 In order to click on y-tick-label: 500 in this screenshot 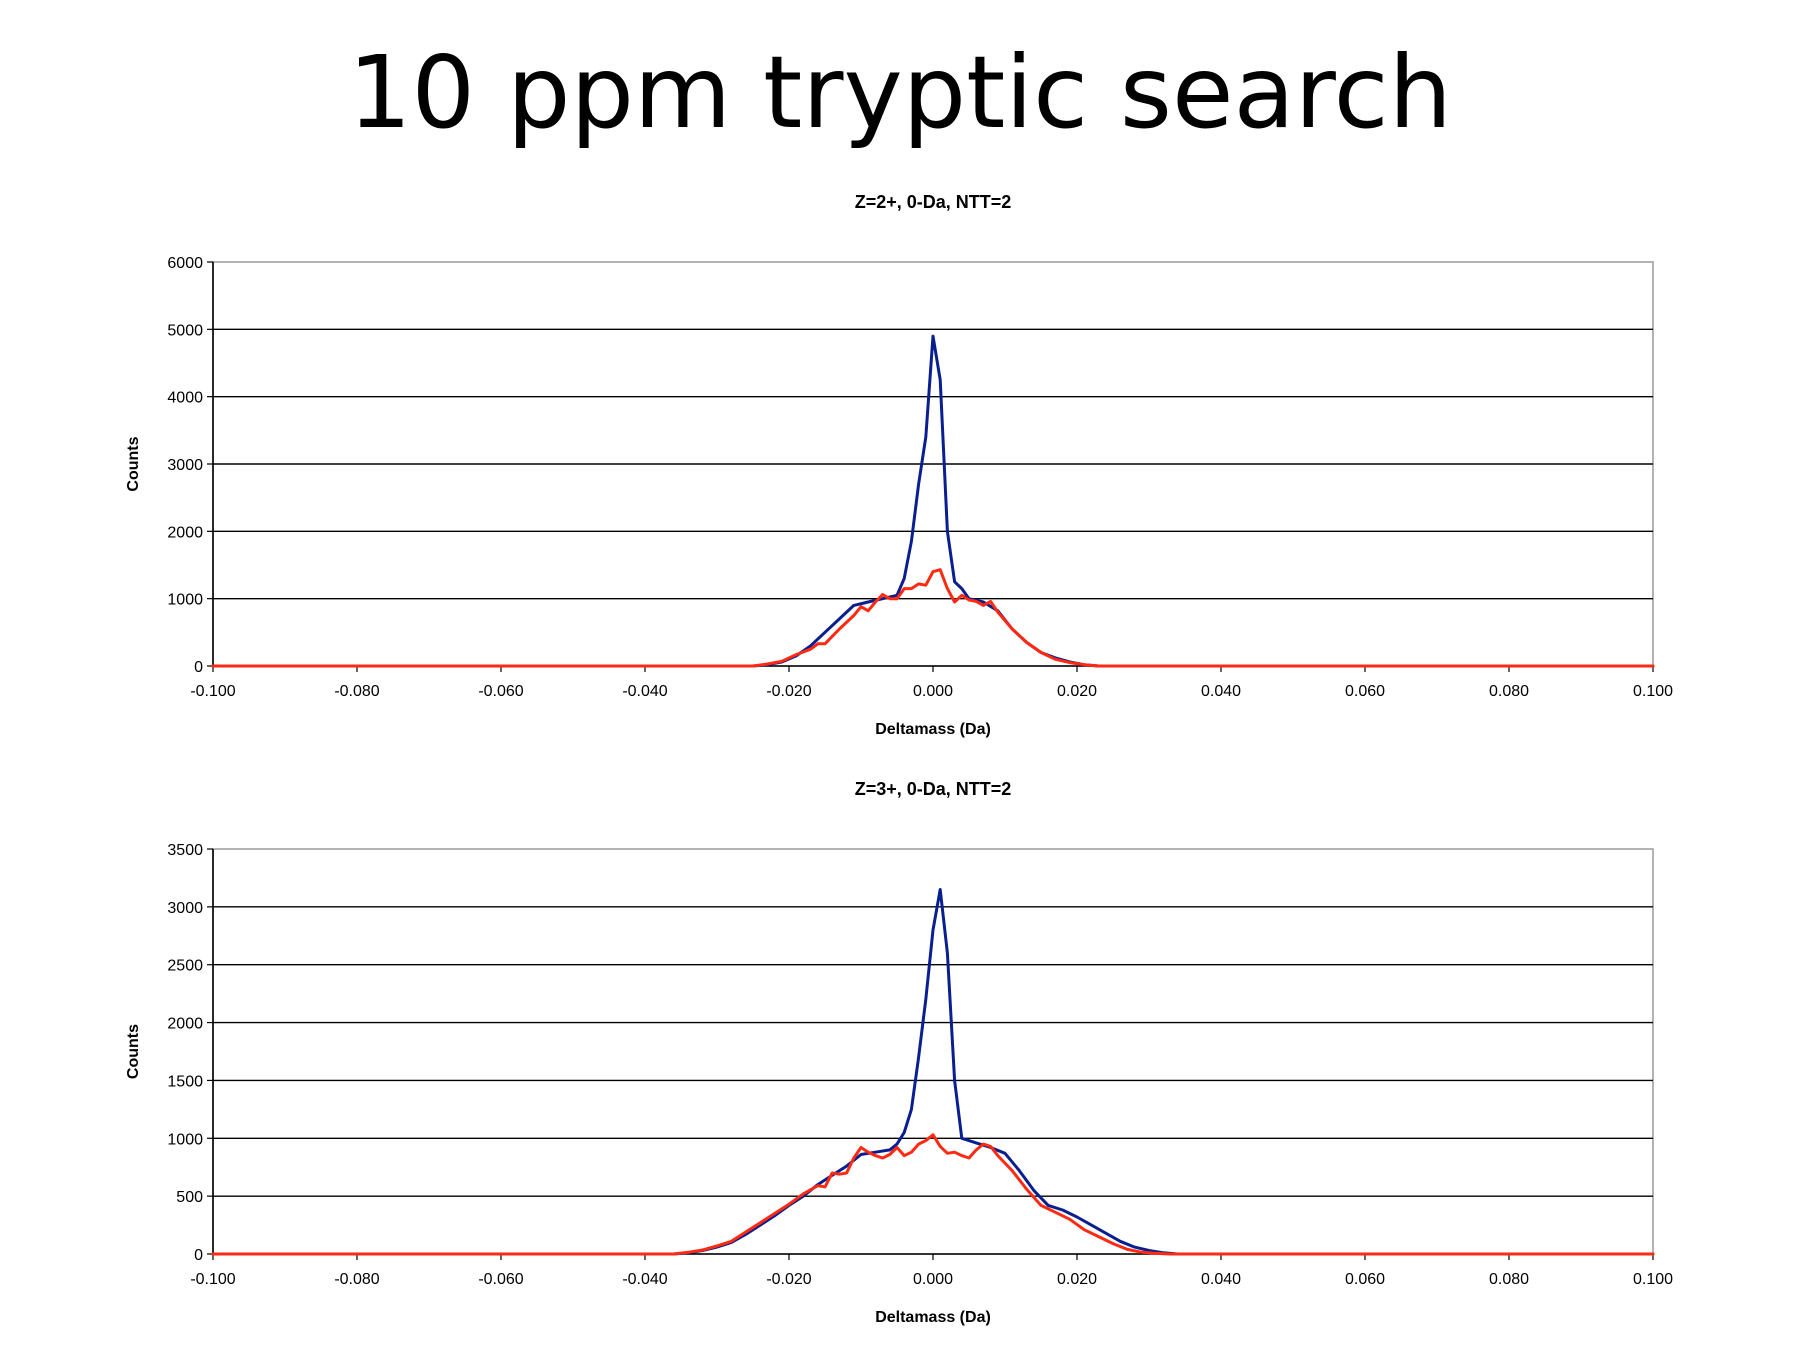, I will do `click(189, 1197)`.